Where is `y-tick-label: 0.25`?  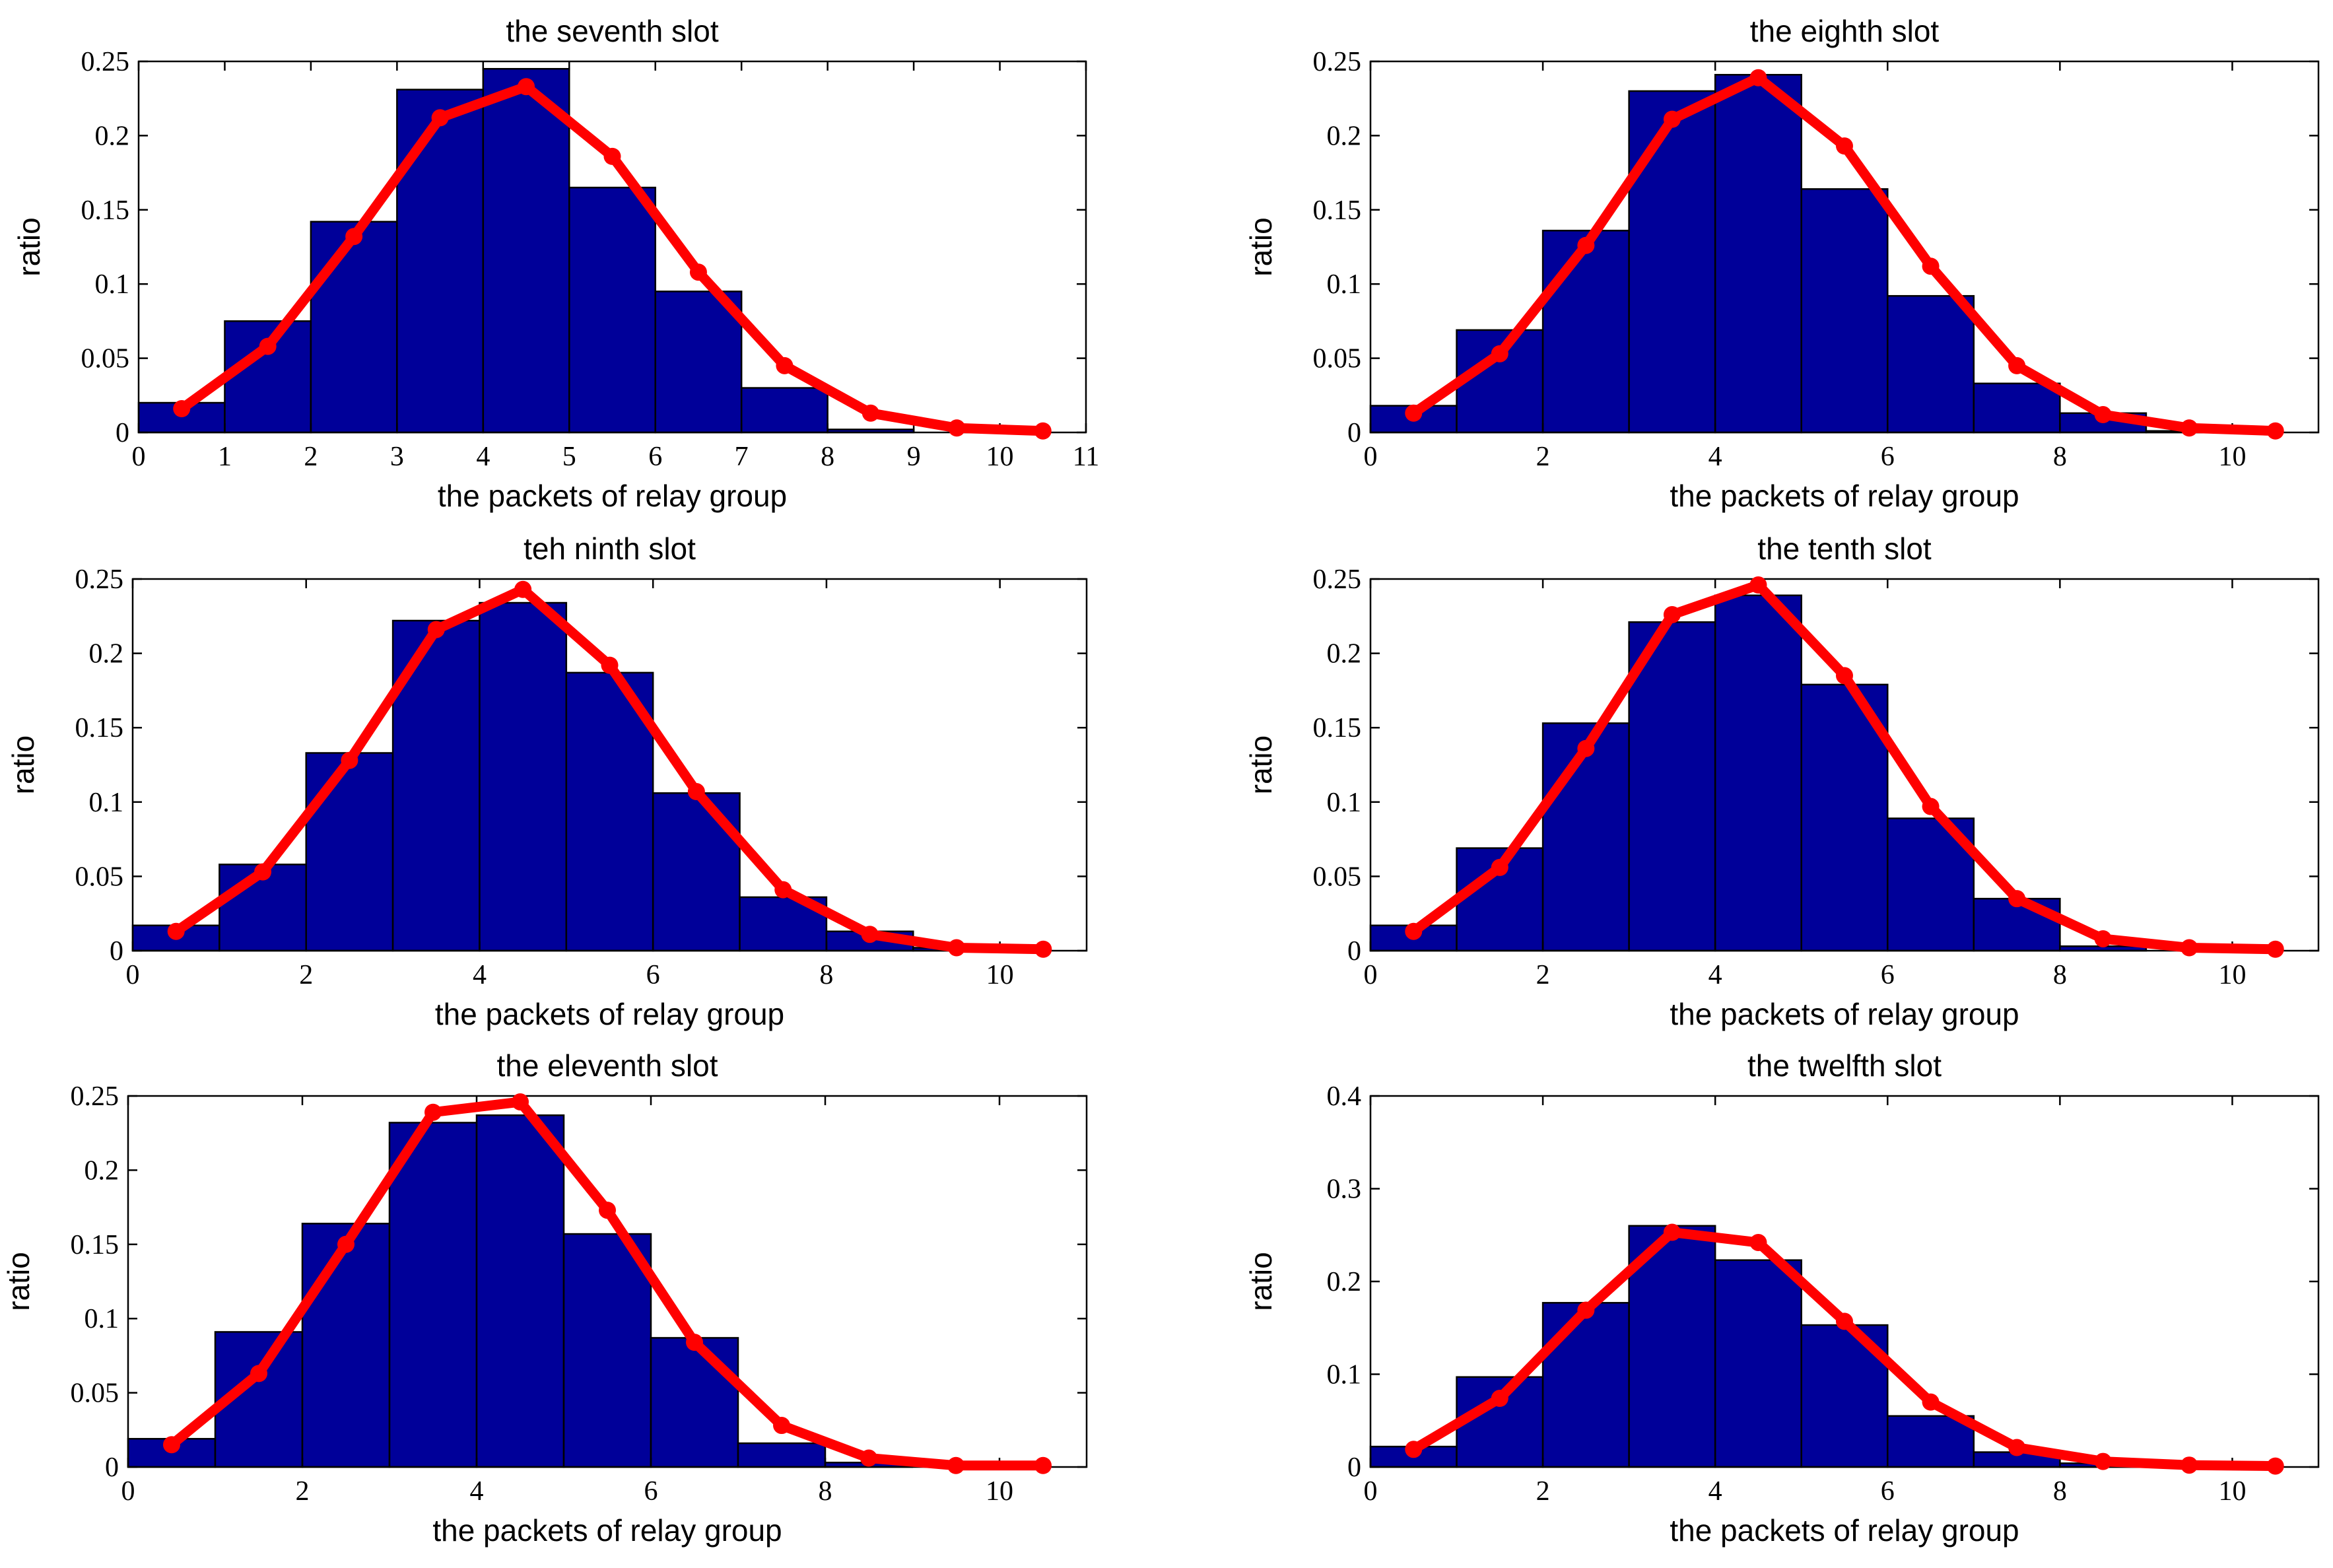
y-tick-label: 0.25 is located at coordinates (1337, 579).